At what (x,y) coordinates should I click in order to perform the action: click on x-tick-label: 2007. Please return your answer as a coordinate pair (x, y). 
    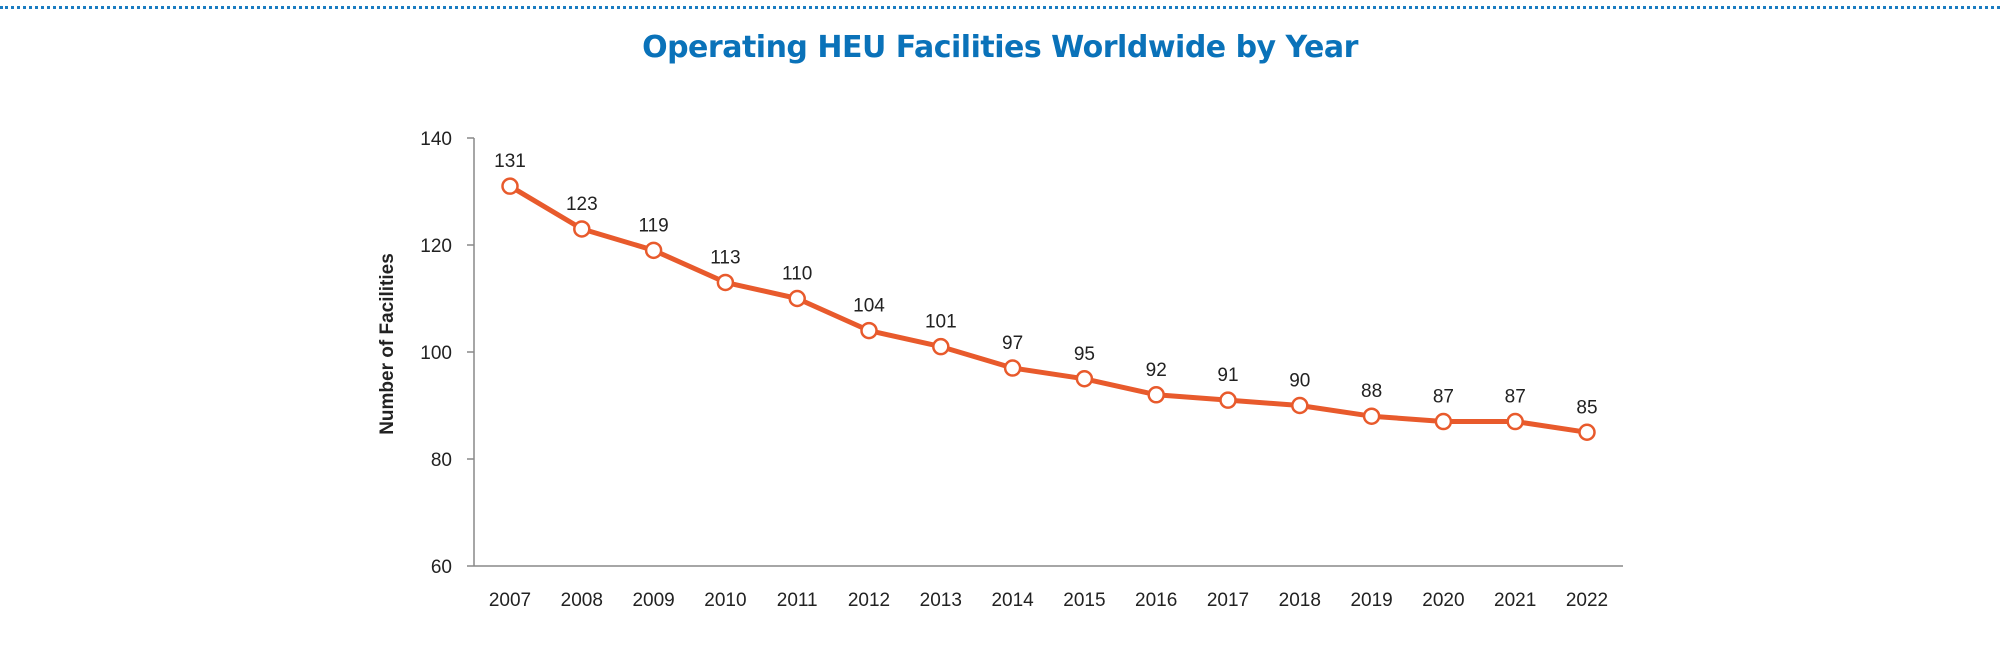
    Looking at the image, I should click on (510, 600).